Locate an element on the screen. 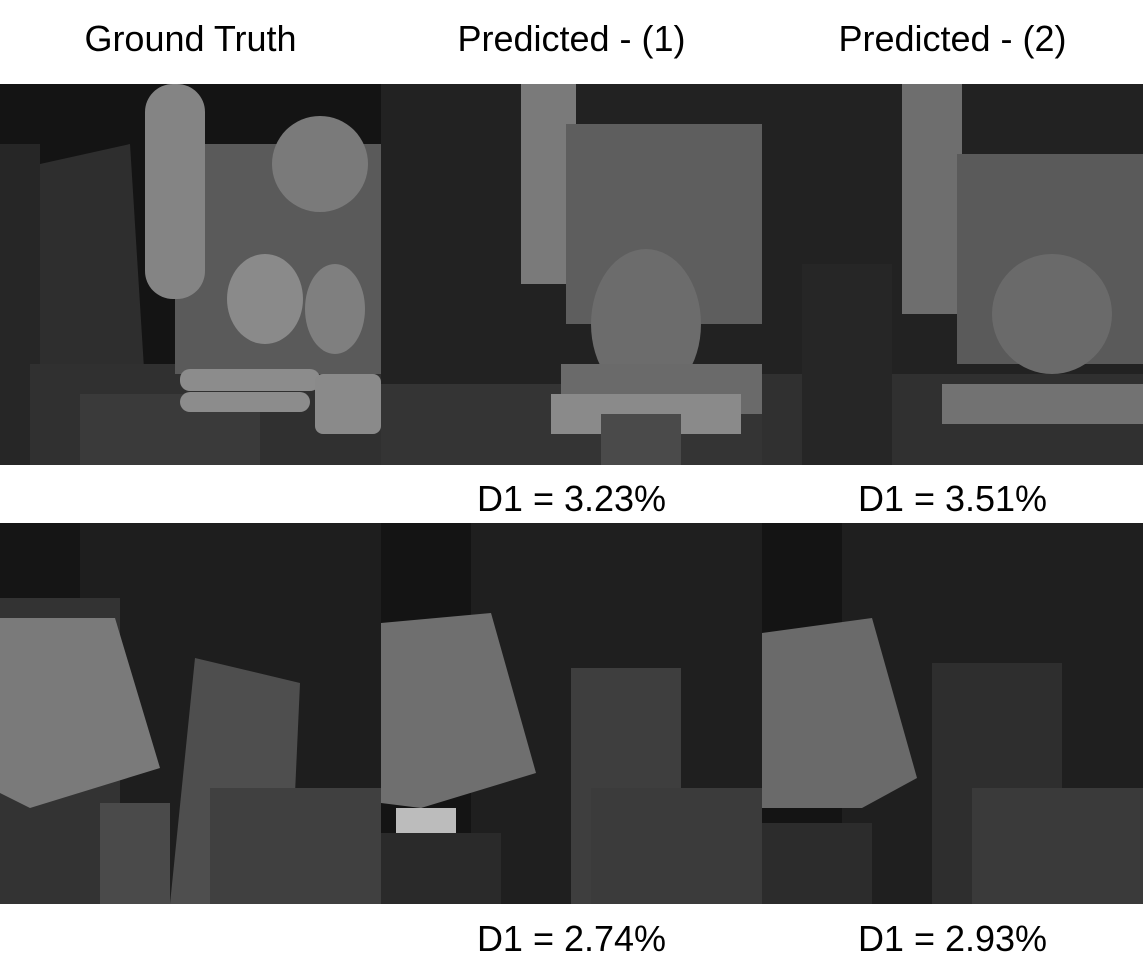 This screenshot has height=969, width=1144. d1-metric-row2-predicted-1: D1 = 2.74% is located at coordinates (571, 938).